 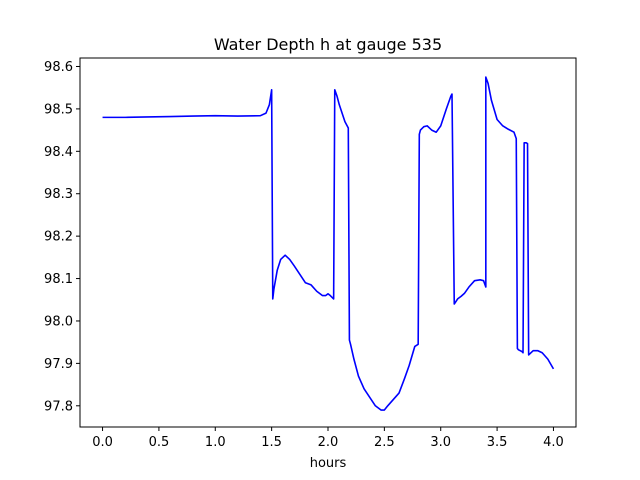 I want to click on y-tick-label: 98.3, so click(x=58, y=194).